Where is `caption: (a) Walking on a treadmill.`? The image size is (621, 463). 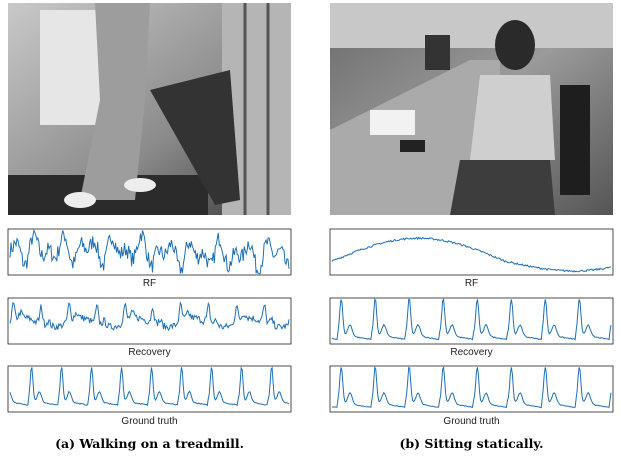
caption: (a) Walking on a treadmill. is located at coordinates (149, 443).